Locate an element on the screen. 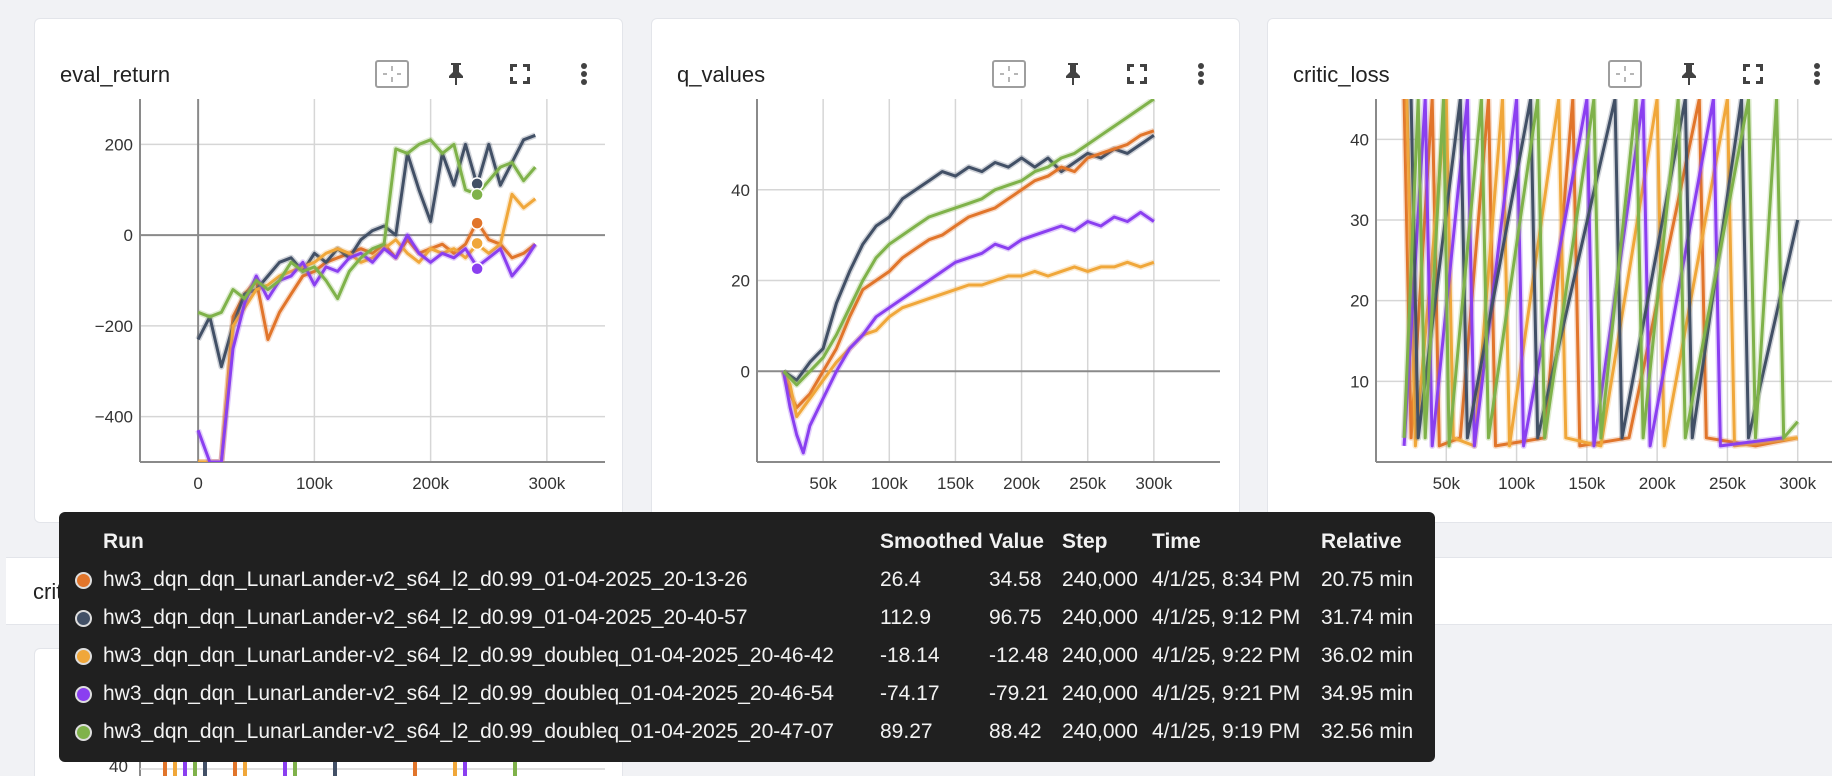 Image resolution: width=1832 pixels, height=776 pixels. critic-loss-plot: 50k 100k 150k 200k 250k 300k 40 30 20 10 is located at coordinates (1591, 296).